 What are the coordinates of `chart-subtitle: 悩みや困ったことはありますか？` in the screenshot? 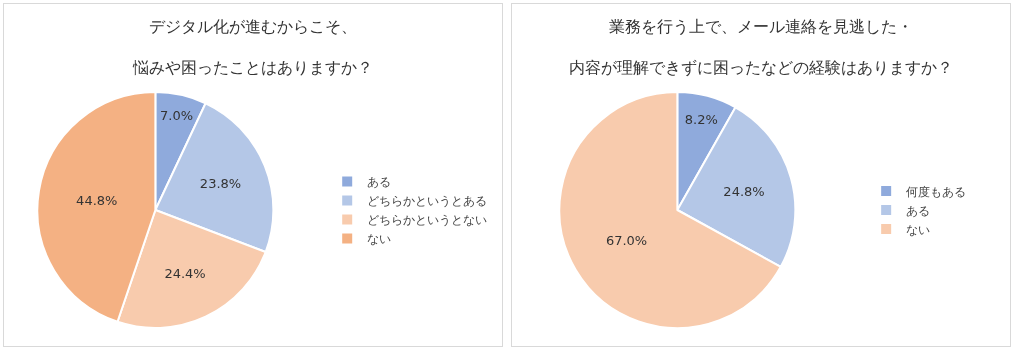 It's located at (252, 68).